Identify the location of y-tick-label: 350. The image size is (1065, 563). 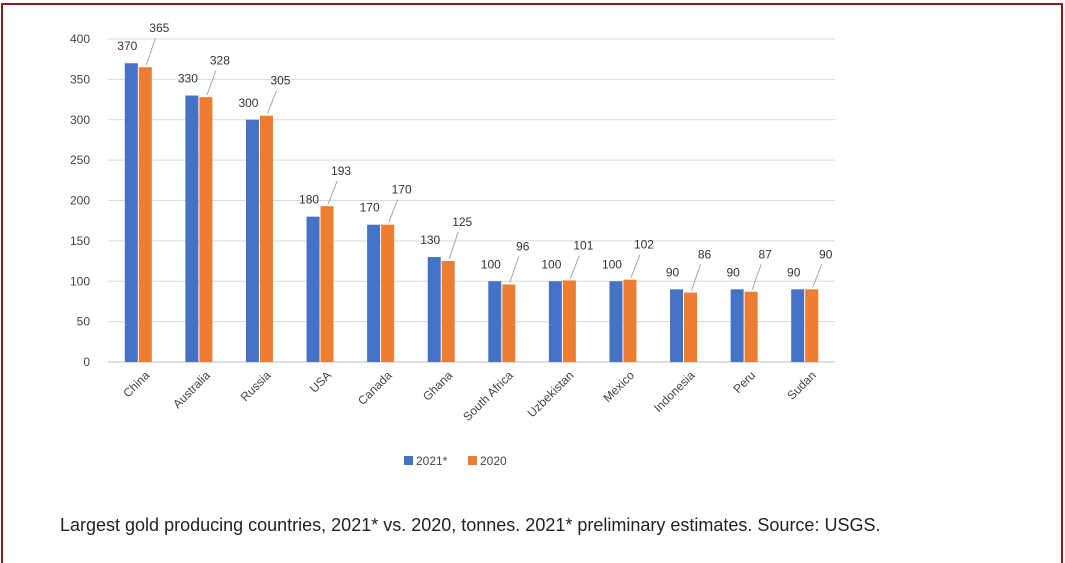
(80, 79).